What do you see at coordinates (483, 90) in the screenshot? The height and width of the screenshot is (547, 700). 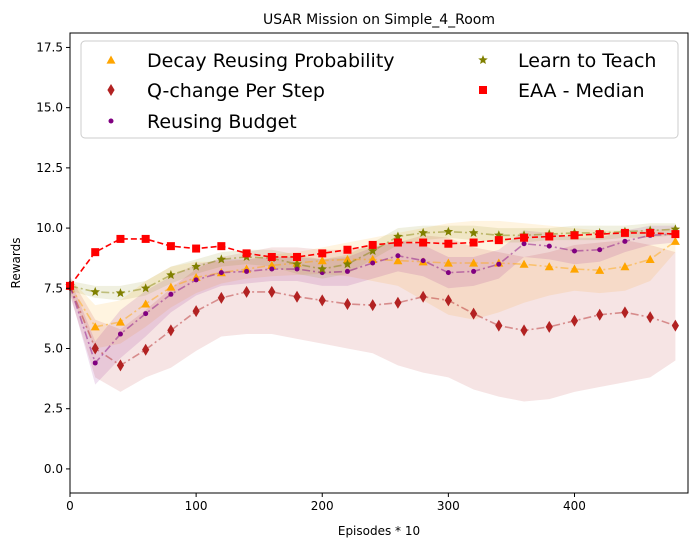 I see `legend-marker-eaa-median` at bounding box center [483, 90].